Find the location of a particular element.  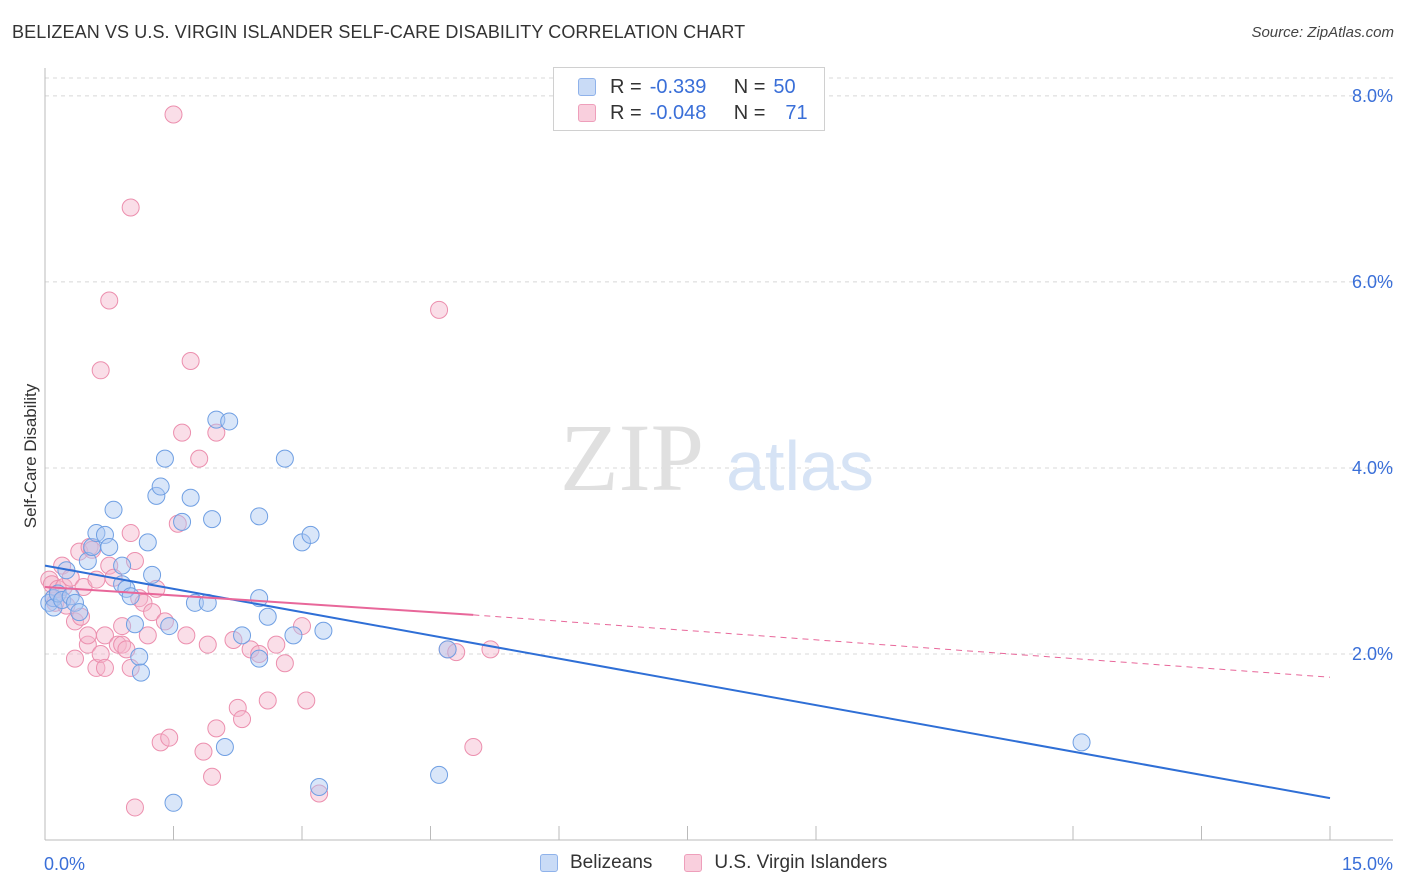

series-legend: Belizeans U.S. Virgin Islanders is located at coordinates (729, 863).